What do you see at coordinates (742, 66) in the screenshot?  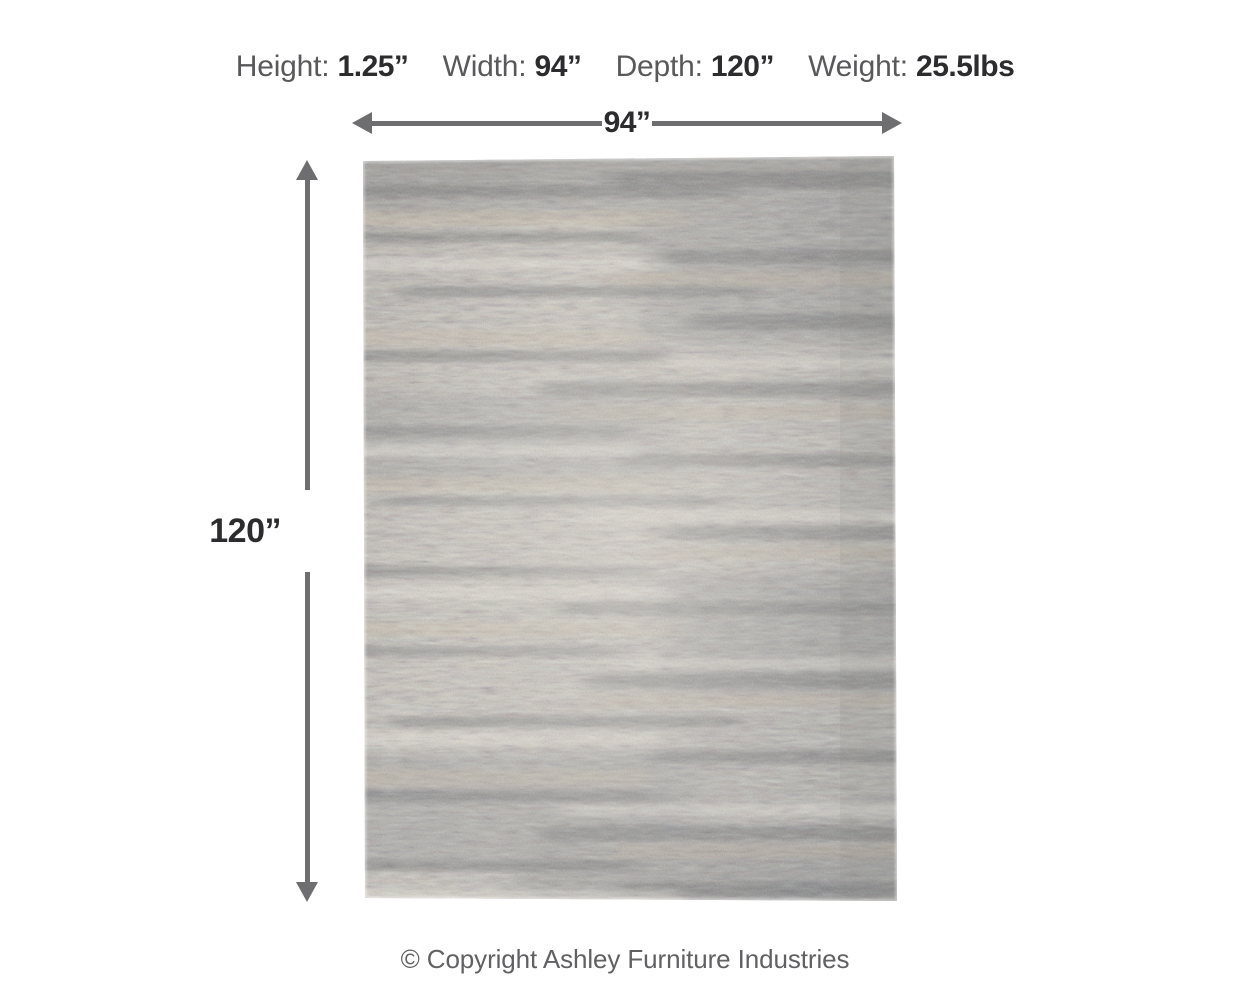 I see `spec-value-depth: 120”` at bounding box center [742, 66].